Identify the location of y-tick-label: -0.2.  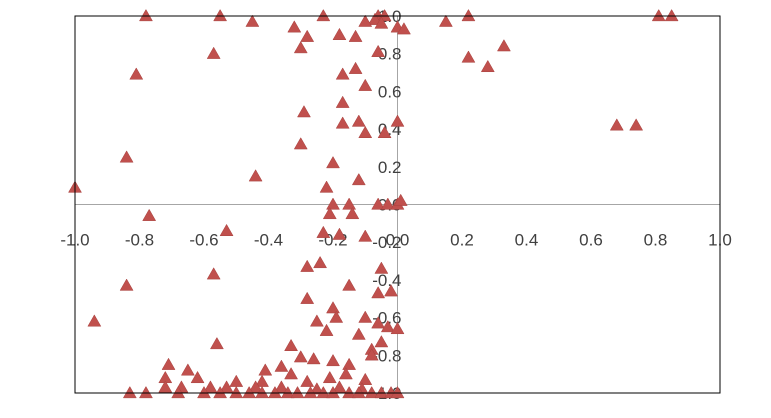
(386, 242).